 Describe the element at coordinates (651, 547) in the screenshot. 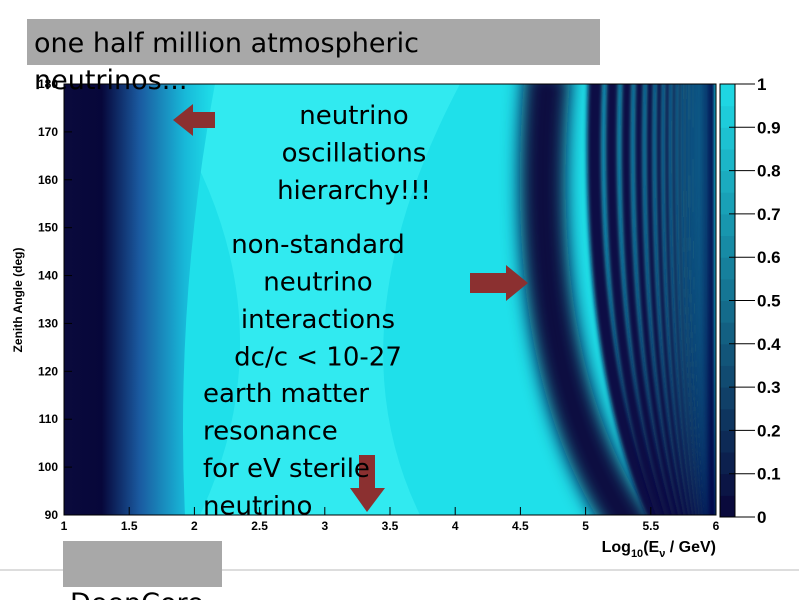

I see `x-axis-label-part: (E` at that location.